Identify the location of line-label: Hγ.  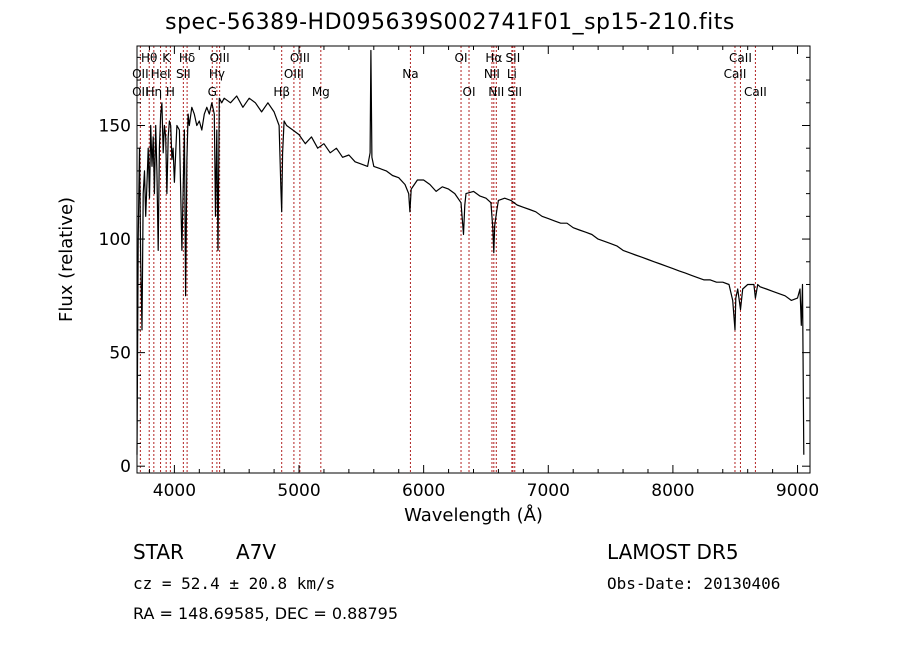
(217, 74).